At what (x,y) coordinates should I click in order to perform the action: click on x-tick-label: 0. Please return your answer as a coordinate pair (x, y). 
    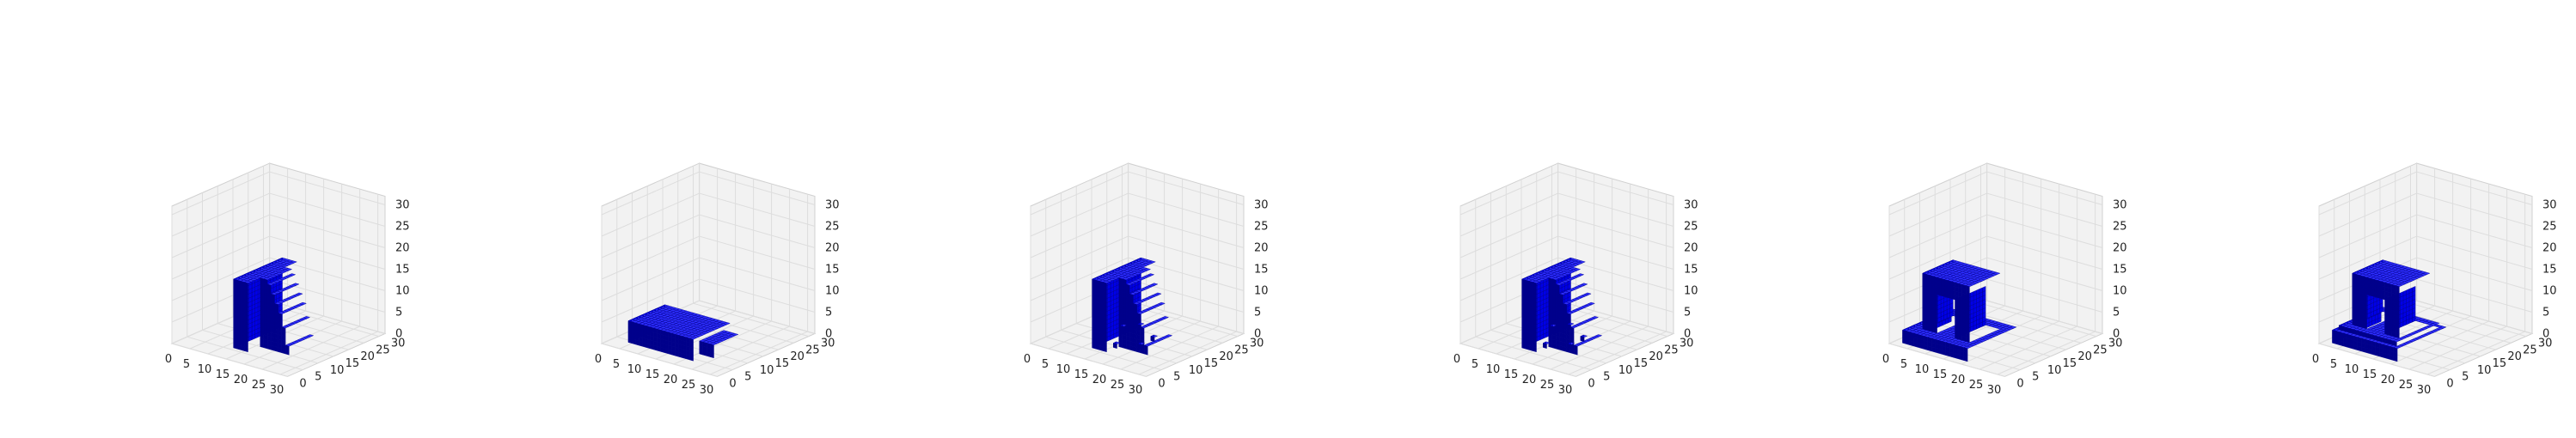
    Looking at the image, I should click on (1885, 359).